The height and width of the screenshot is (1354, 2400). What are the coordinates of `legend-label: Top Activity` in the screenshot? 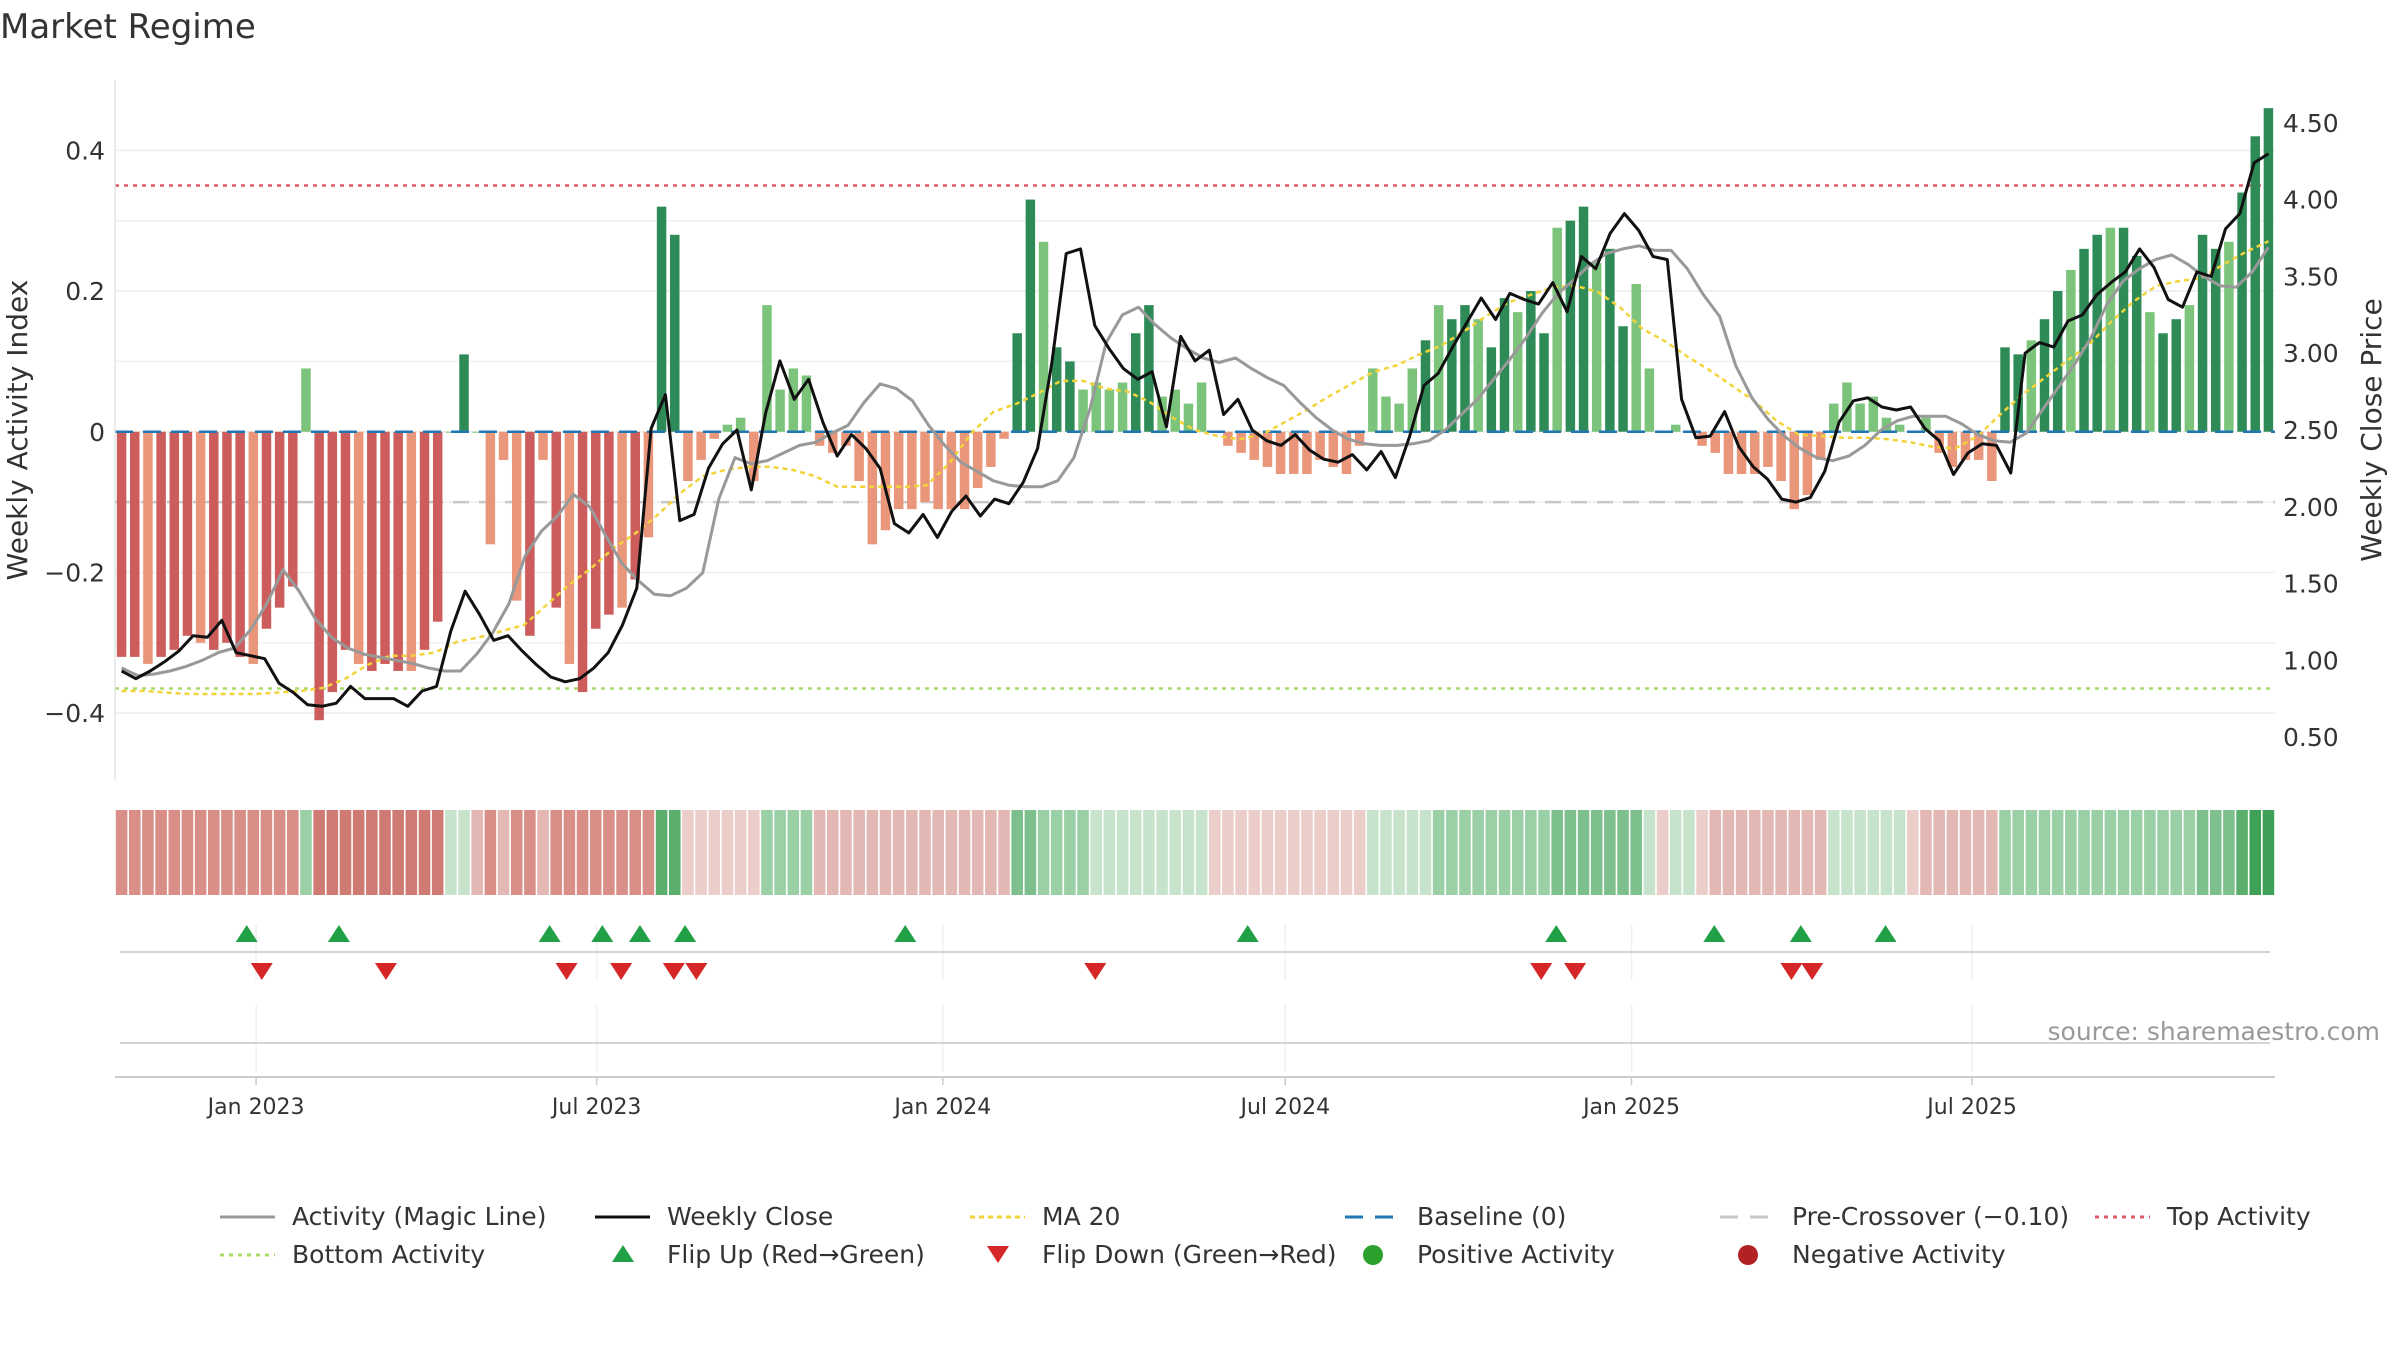 It's located at (2238, 1216).